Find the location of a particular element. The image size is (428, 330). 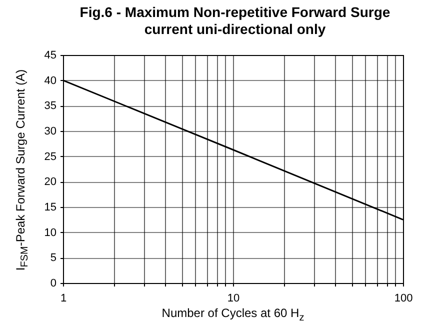

x-tick-label: 1 is located at coordinates (63, 298).